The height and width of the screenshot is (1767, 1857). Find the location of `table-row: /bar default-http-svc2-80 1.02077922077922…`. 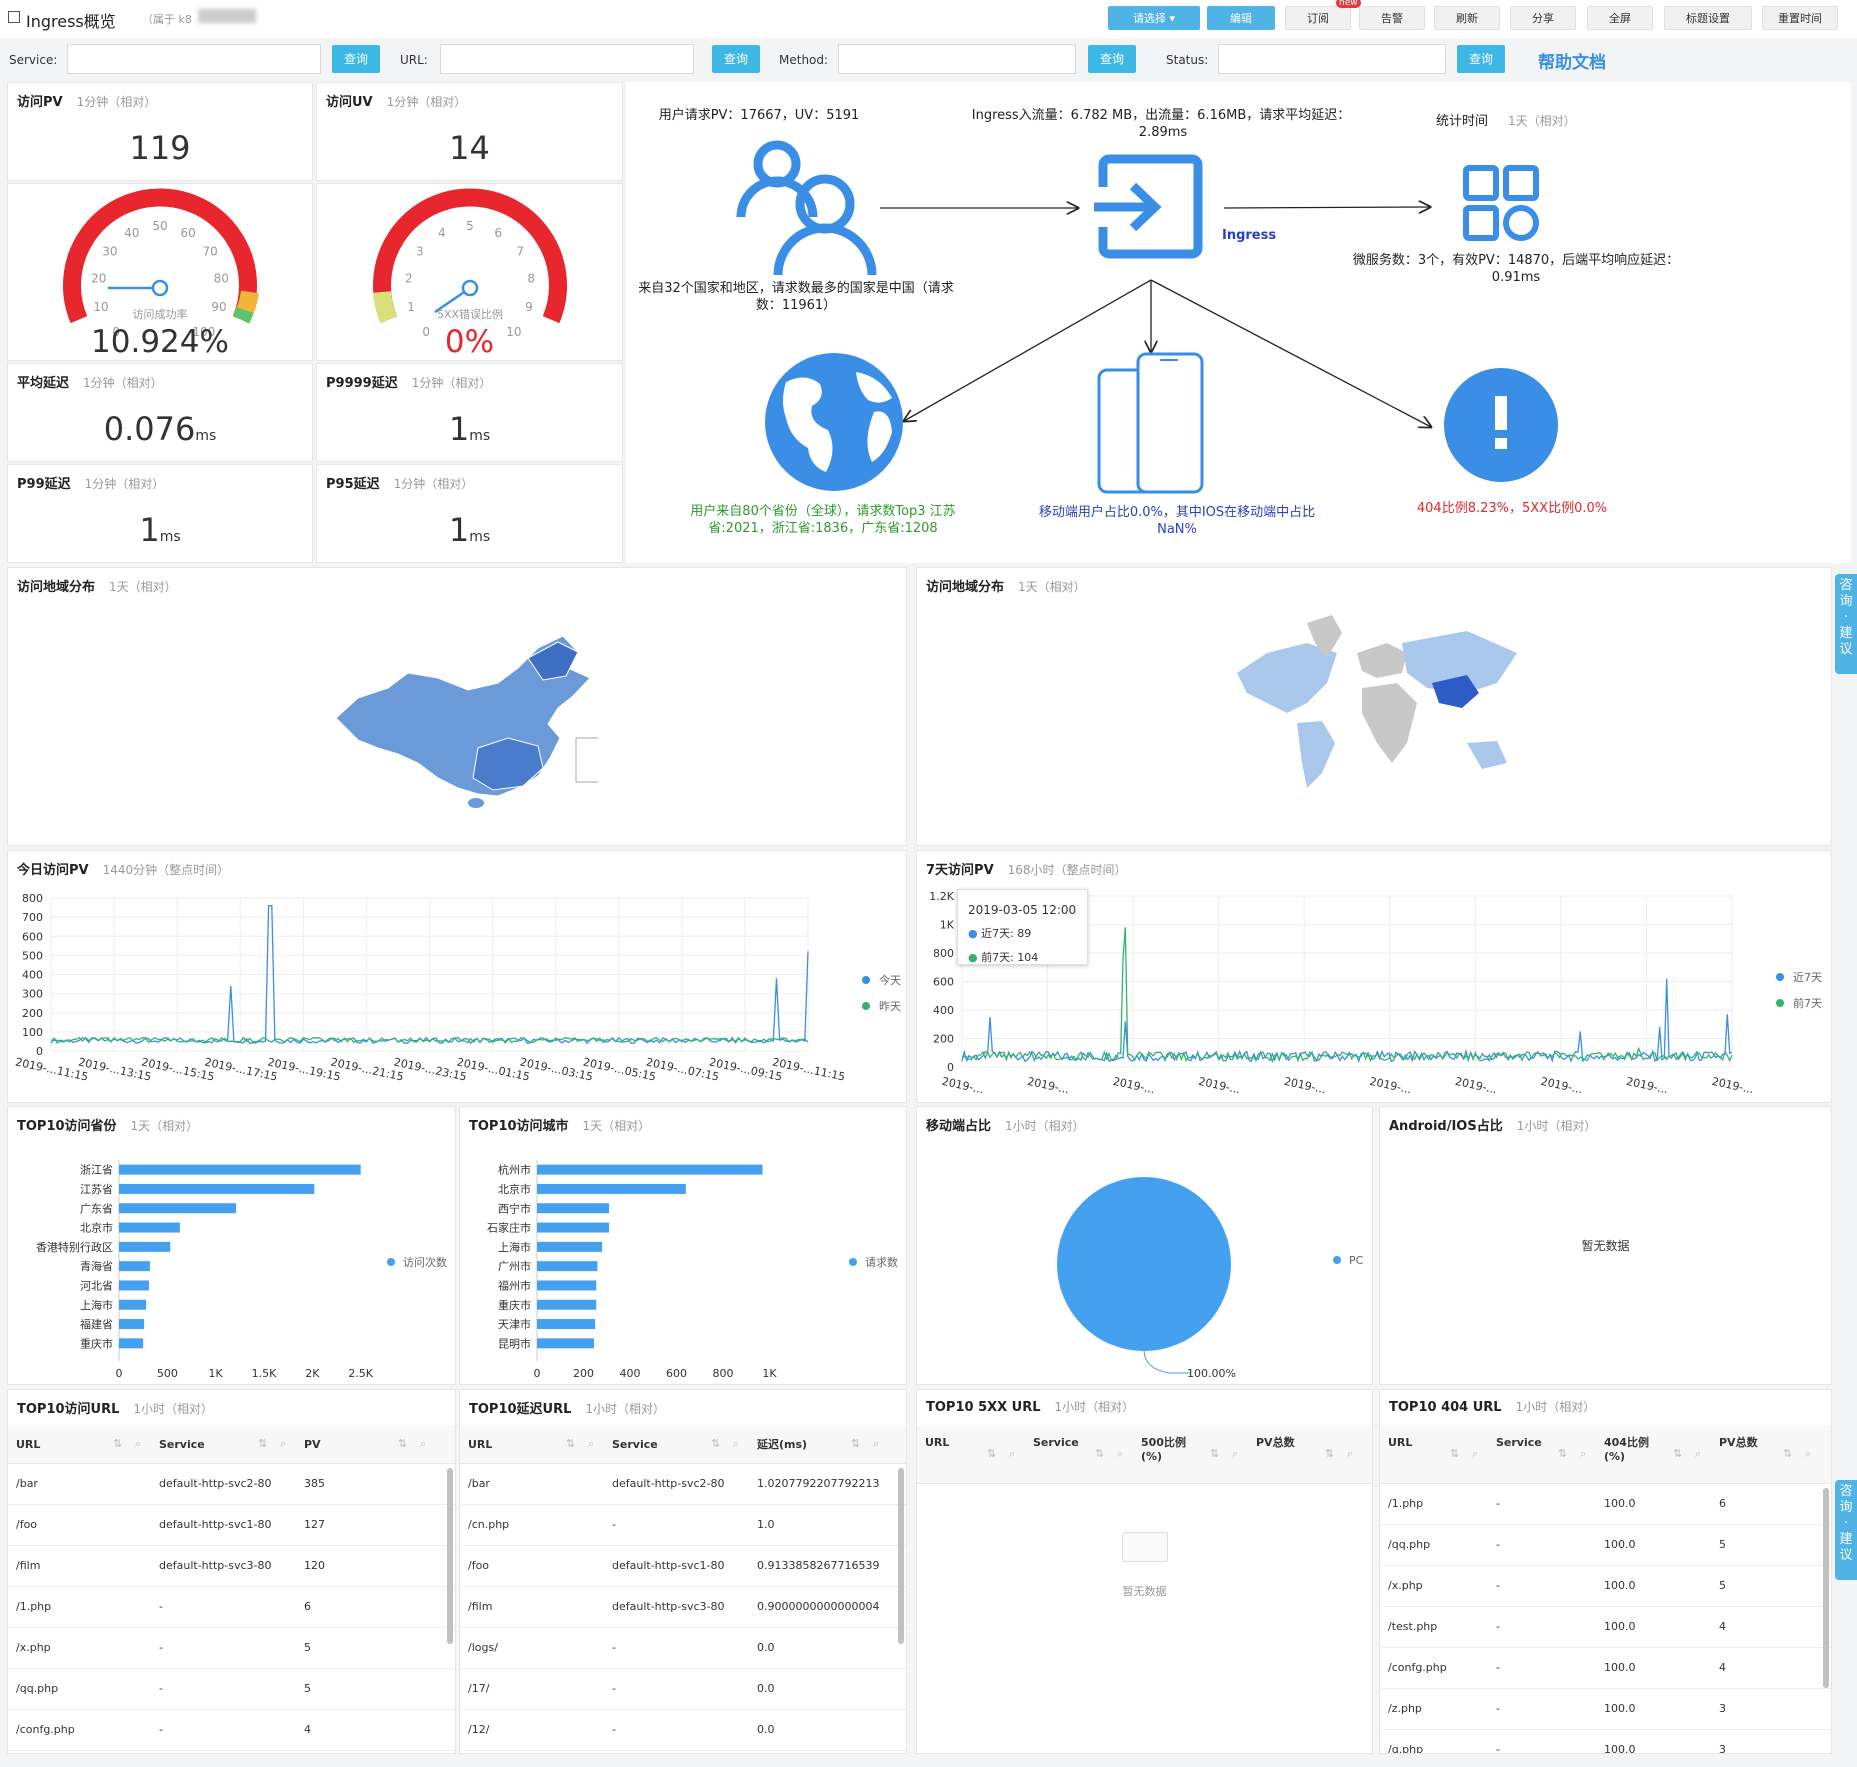

table-row: /bar default-http-svc2-80 1.02077922077922… is located at coordinates (683, 1484).